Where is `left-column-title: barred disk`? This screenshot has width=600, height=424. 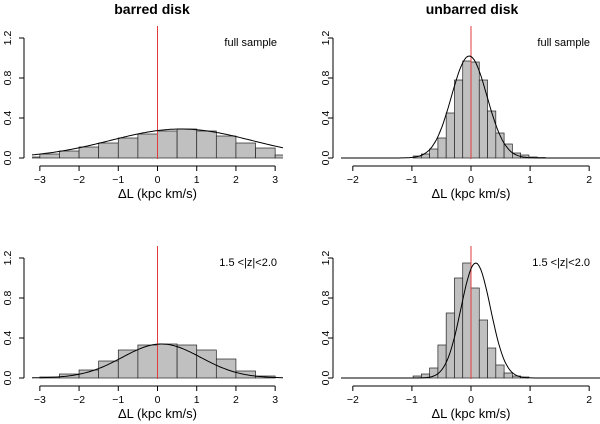 left-column-title: barred disk is located at coordinates (152, 9).